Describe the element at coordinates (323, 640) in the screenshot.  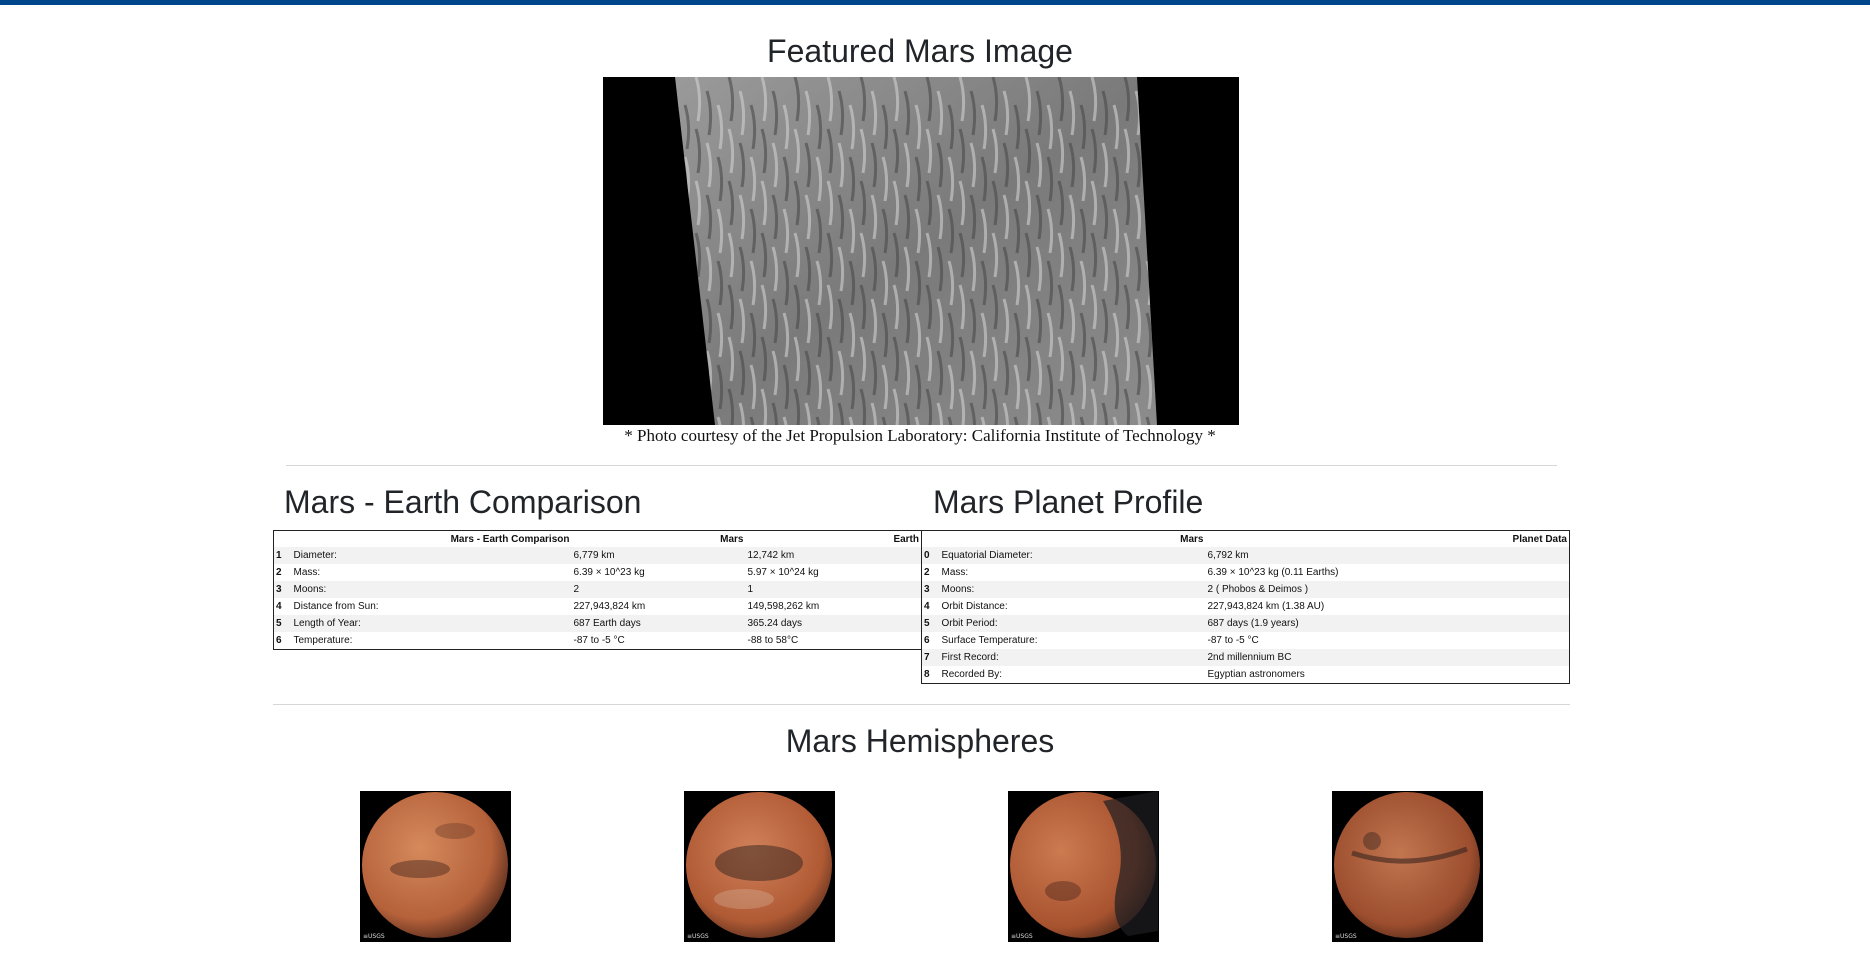
I see `table-cell: Temperature:` at that location.